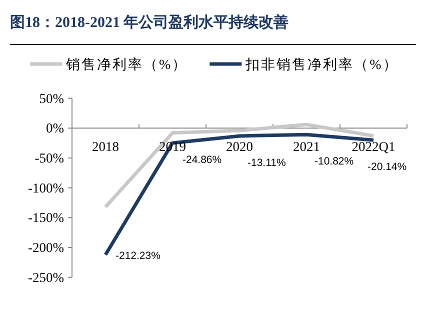  I want to click on data-label: -20.14%, so click(387, 167).